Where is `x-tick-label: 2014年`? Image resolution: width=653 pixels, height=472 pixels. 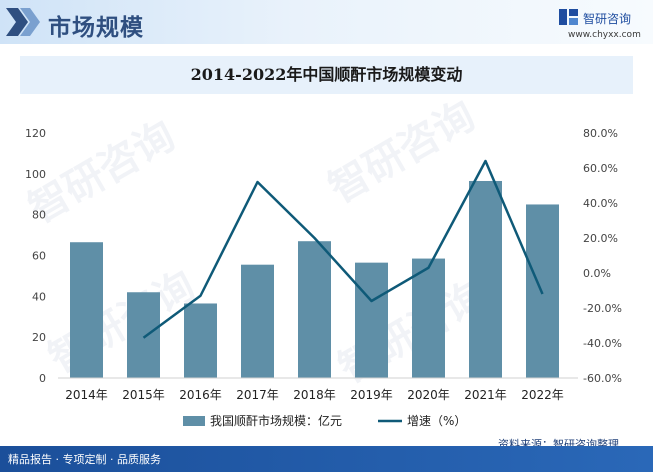 x-tick-label: 2014年 is located at coordinates (86, 395).